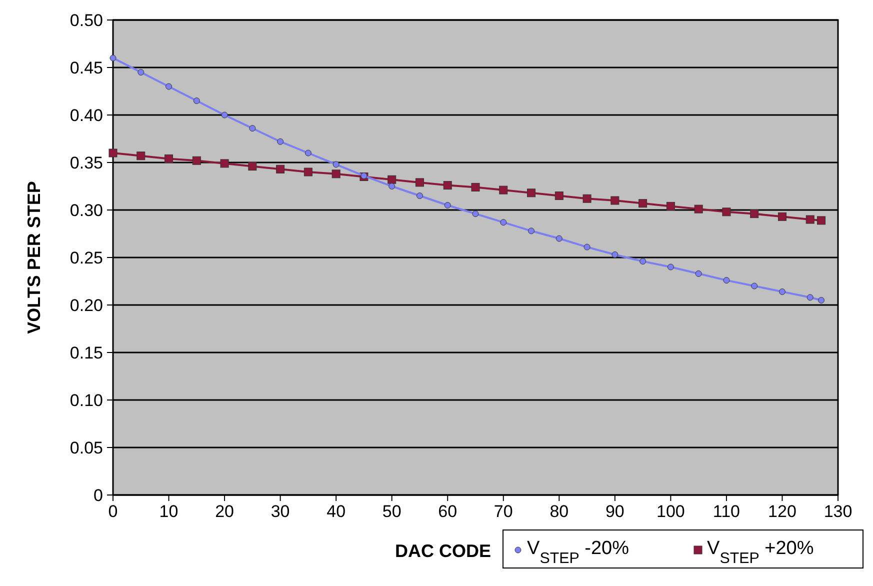 The image size is (873, 586). I want to click on x-tick-label: 30, so click(280, 511).